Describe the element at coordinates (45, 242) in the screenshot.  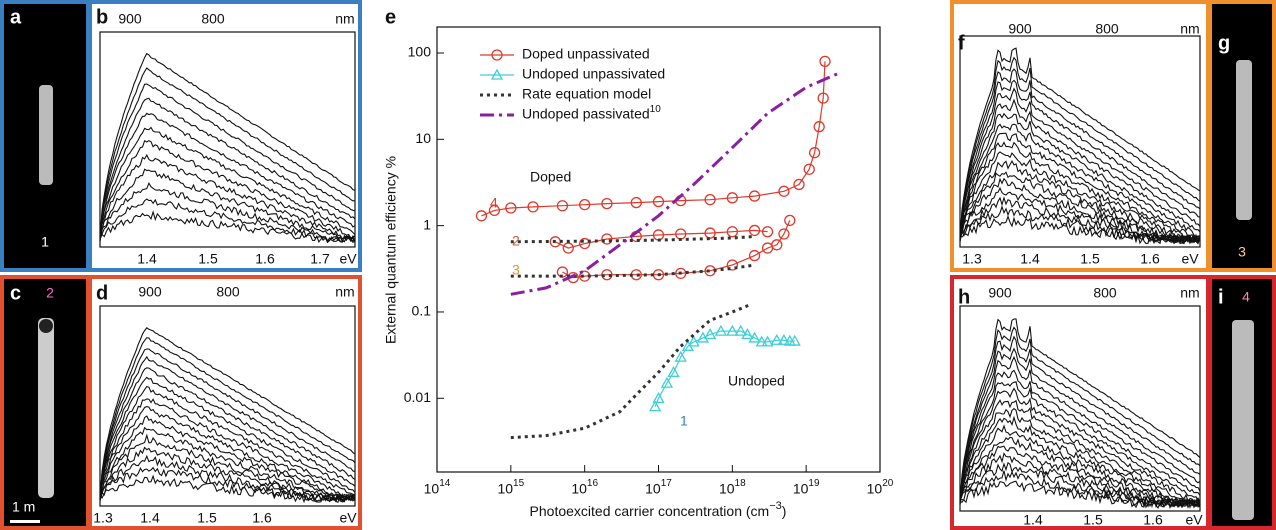
I see `wire-number: 1` at that location.